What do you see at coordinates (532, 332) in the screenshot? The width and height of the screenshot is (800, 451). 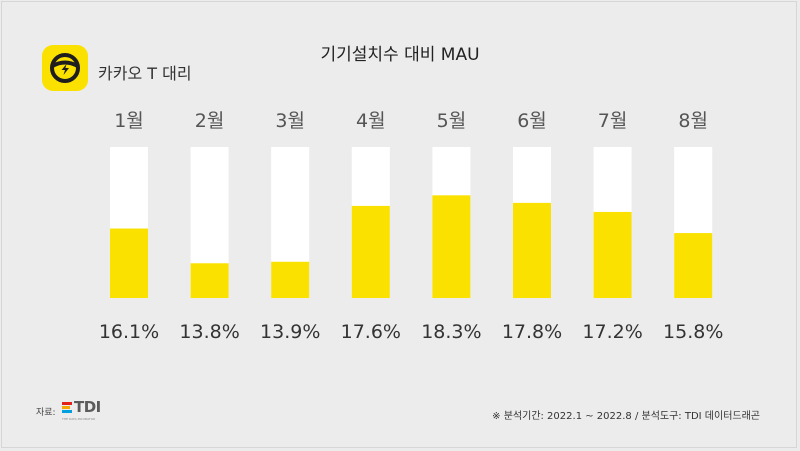 I see `value-label: 17.8%` at bounding box center [532, 332].